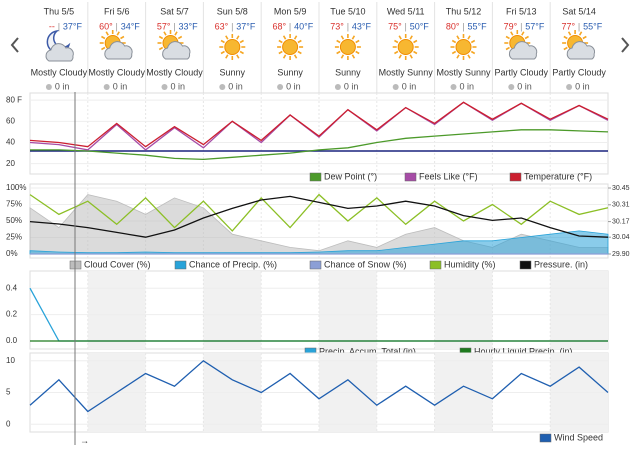 The image size is (640, 452). Describe the element at coordinates (246, 26) in the screenshot. I see `day-low: 37°F` at that location.